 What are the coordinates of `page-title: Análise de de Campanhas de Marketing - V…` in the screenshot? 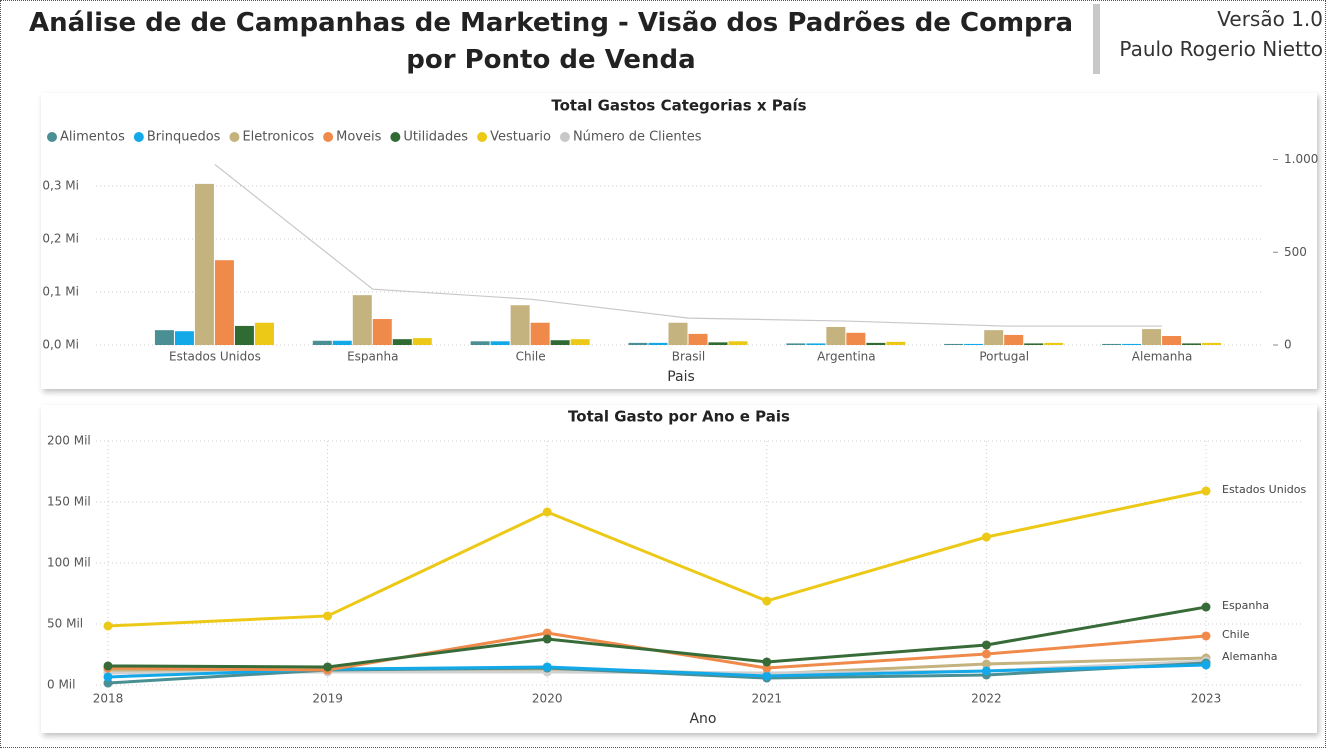 It's located at (551, 41).